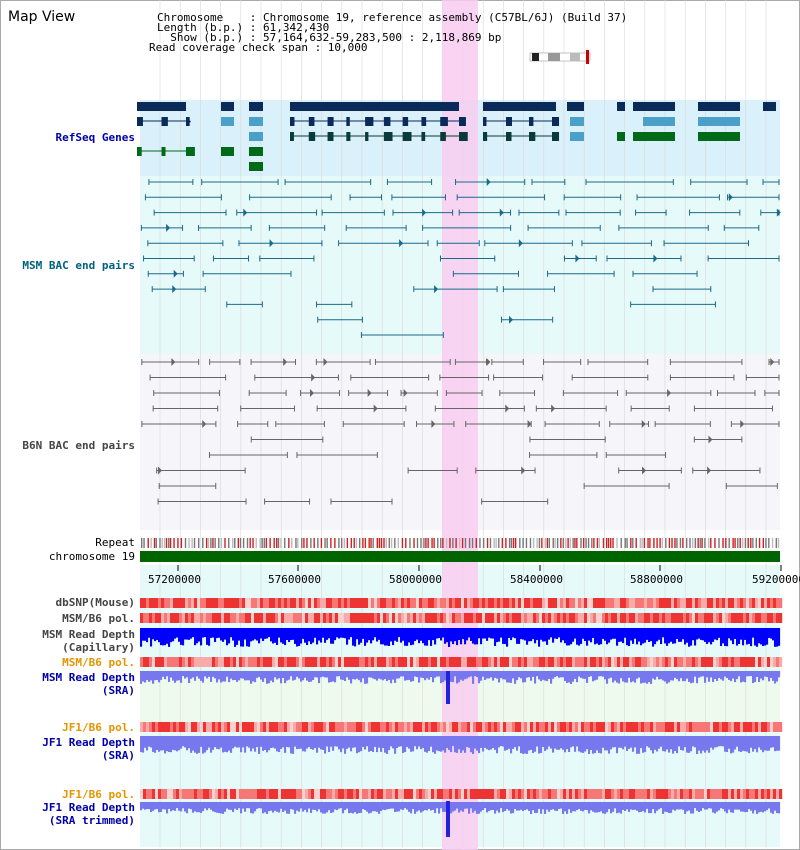 The image size is (800, 850). Describe the element at coordinates (95, 137) in the screenshot. I see `track-label-refseq: RefSeq Genes` at that location.